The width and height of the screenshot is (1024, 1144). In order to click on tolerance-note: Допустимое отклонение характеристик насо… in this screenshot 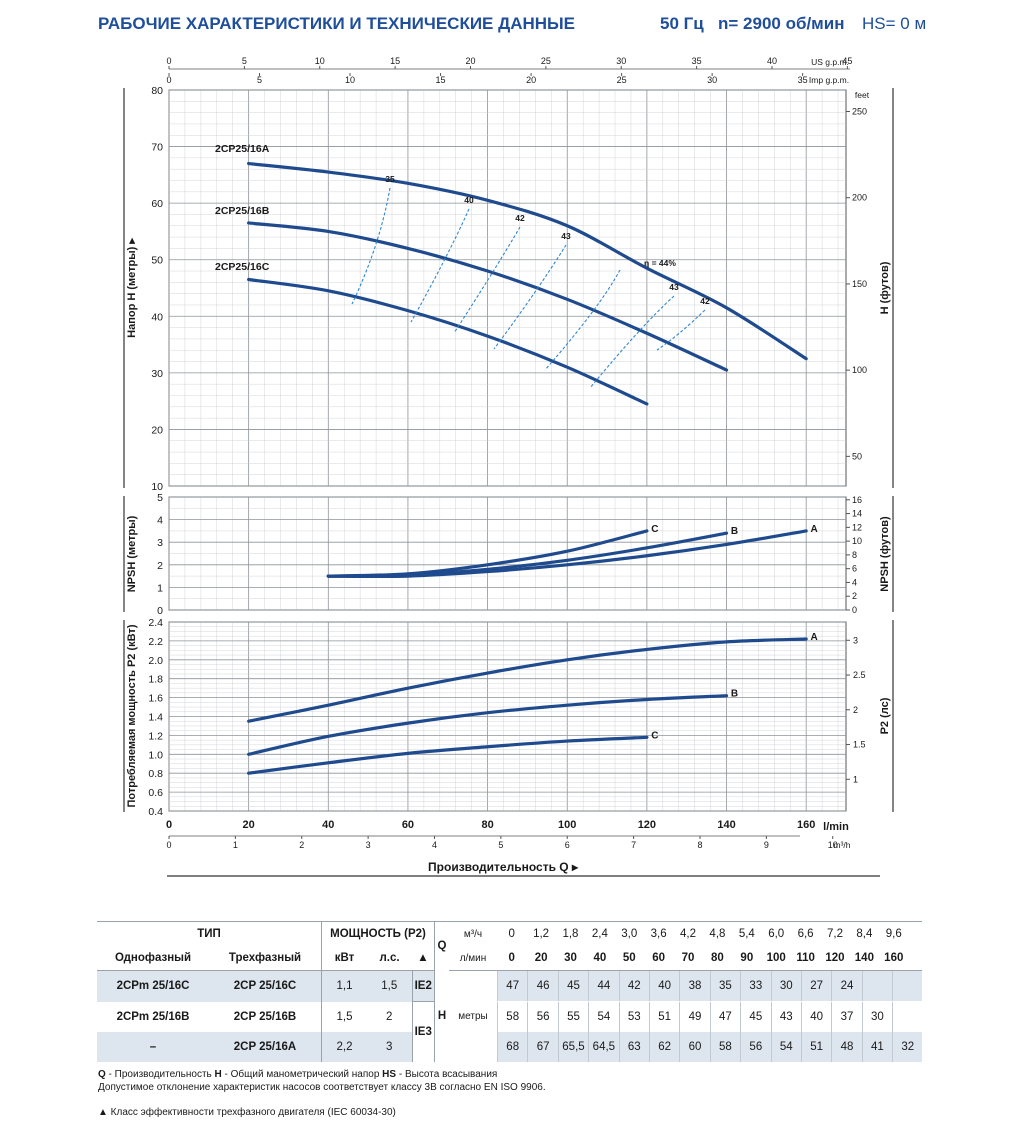, I will do `click(322, 1087)`.